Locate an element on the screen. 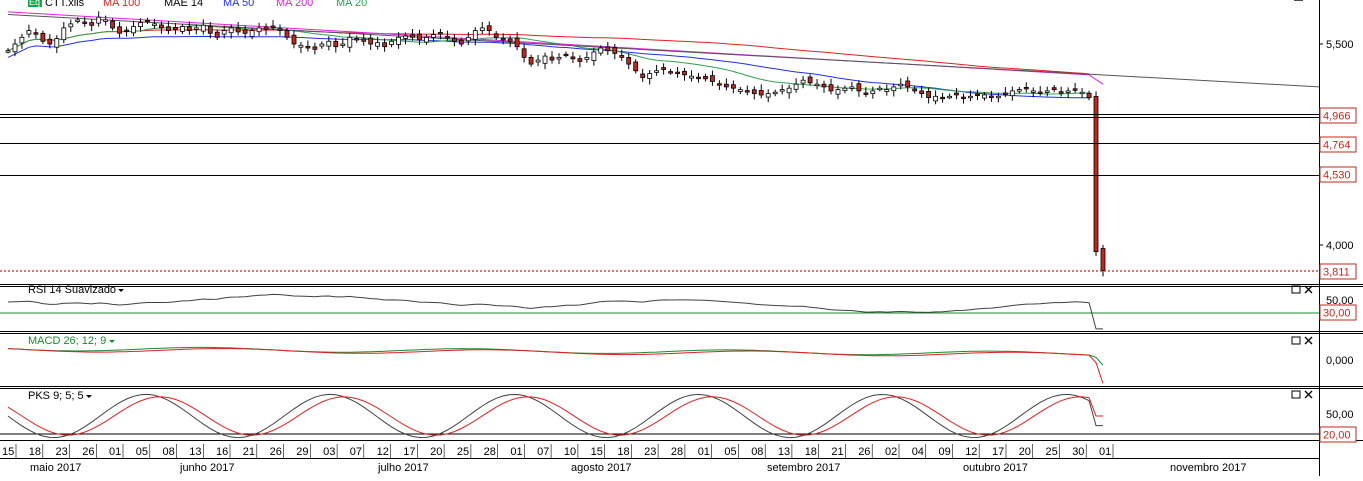 The height and width of the screenshot is (481, 1363). indicator-ma50: MA 50 is located at coordinates (238, 4).